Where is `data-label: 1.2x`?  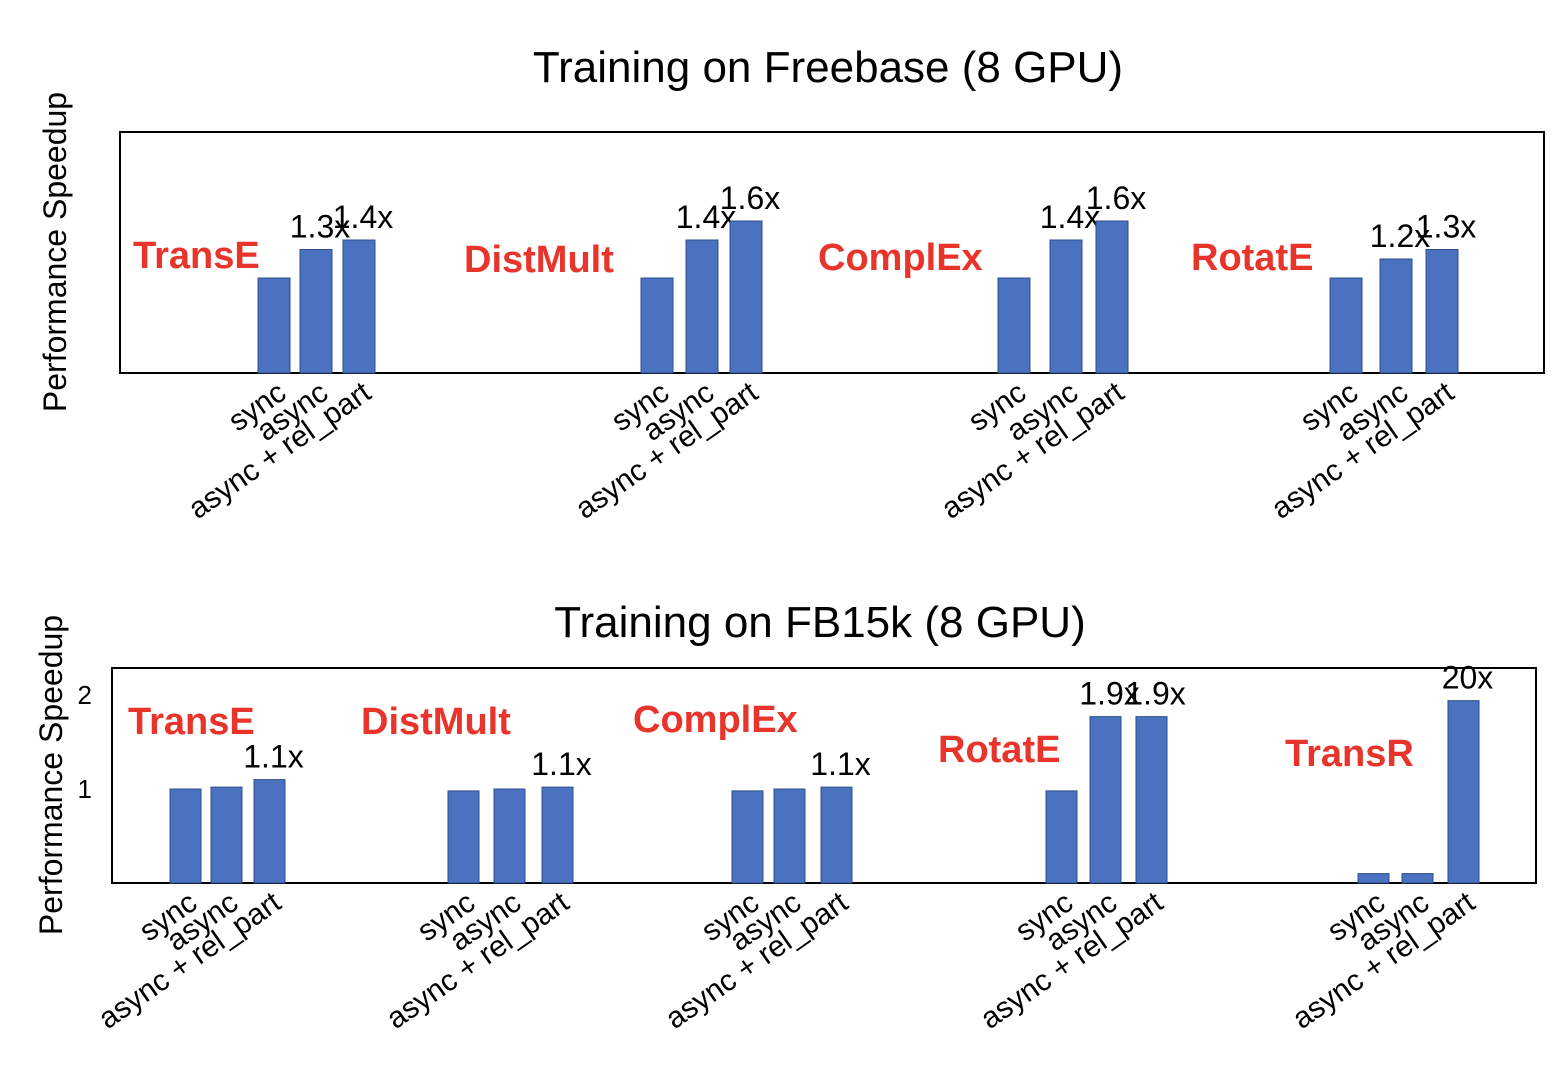
data-label: 1.2x is located at coordinates (1400, 236).